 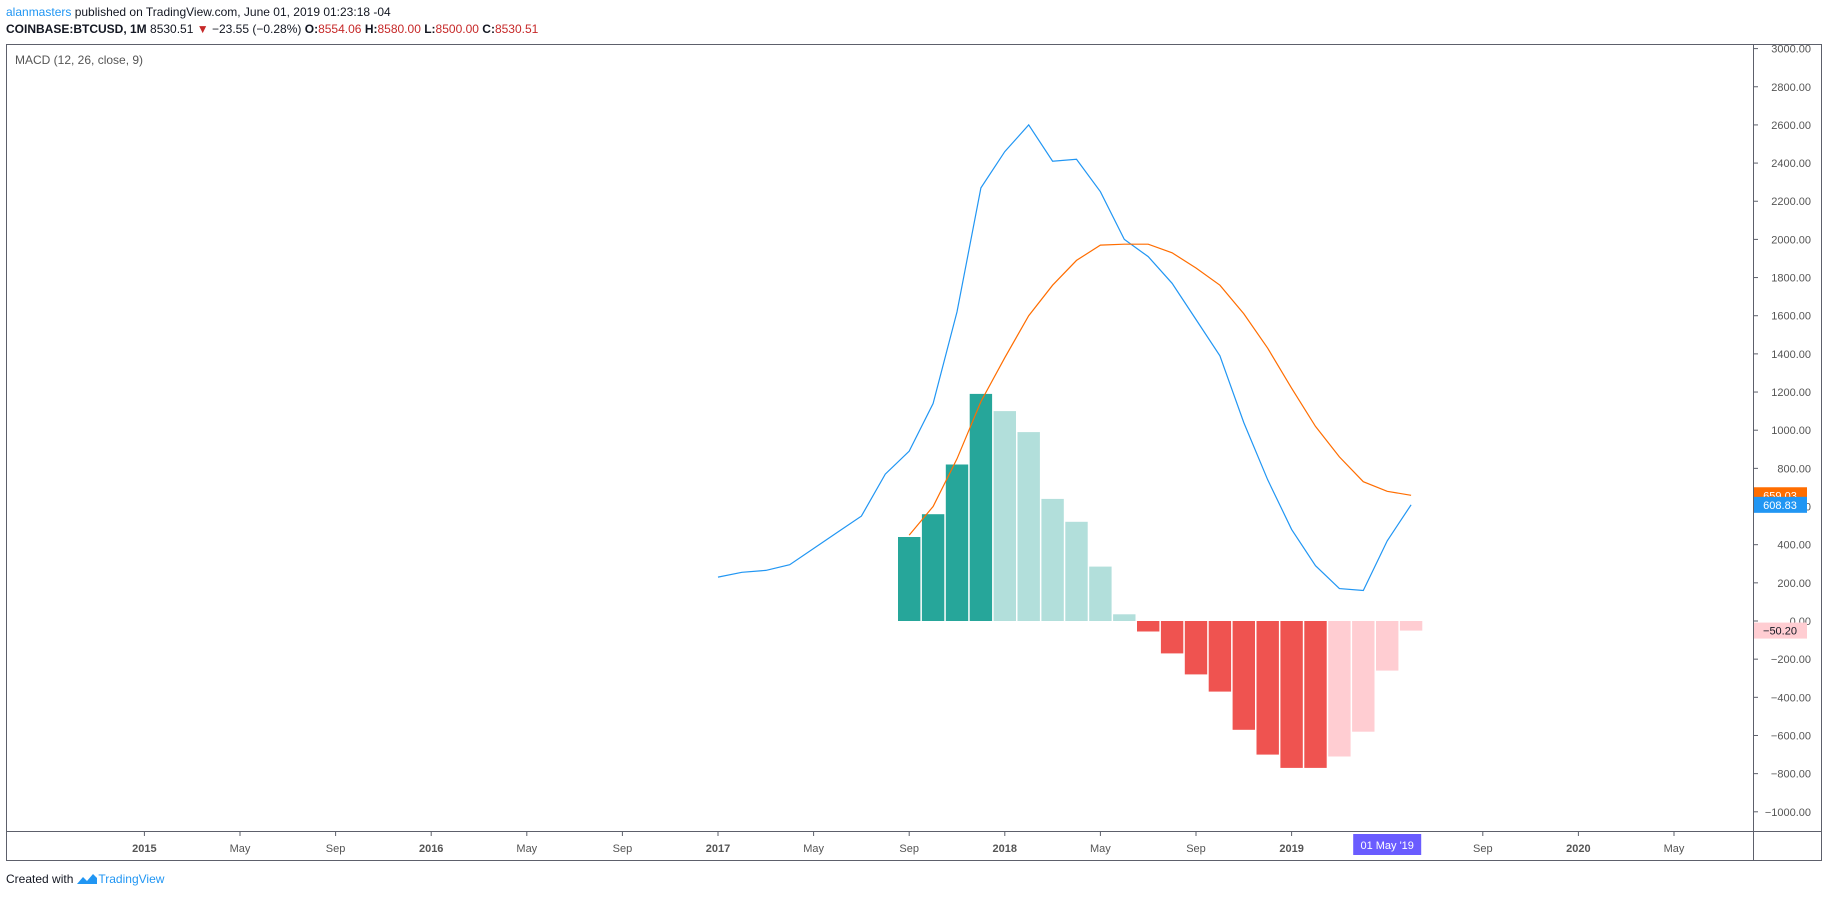 I want to click on crosshair-time-label-bg, so click(x=1387, y=844).